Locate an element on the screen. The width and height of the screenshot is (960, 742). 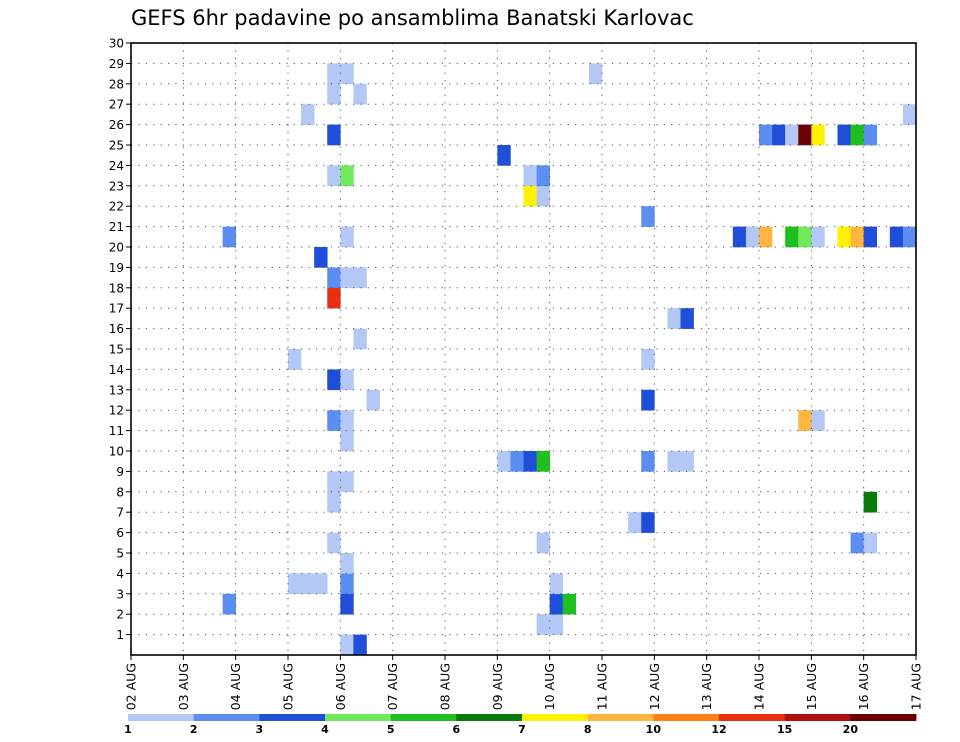
x-tick-label: 08 AUG is located at coordinates (445, 686).